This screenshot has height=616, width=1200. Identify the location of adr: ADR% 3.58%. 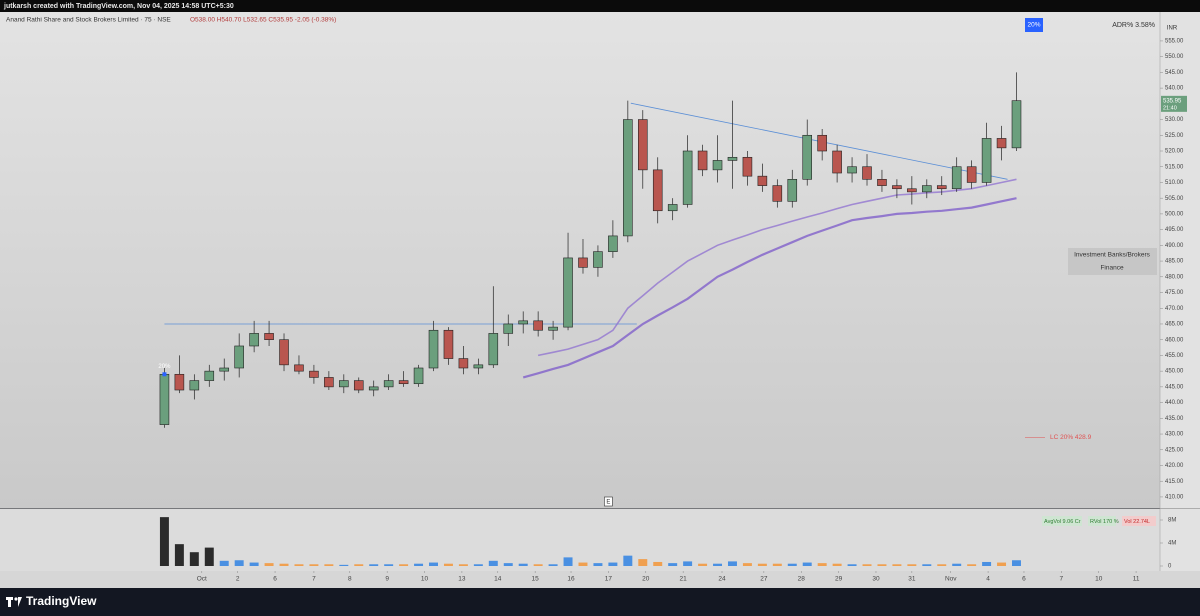
(1133, 25).